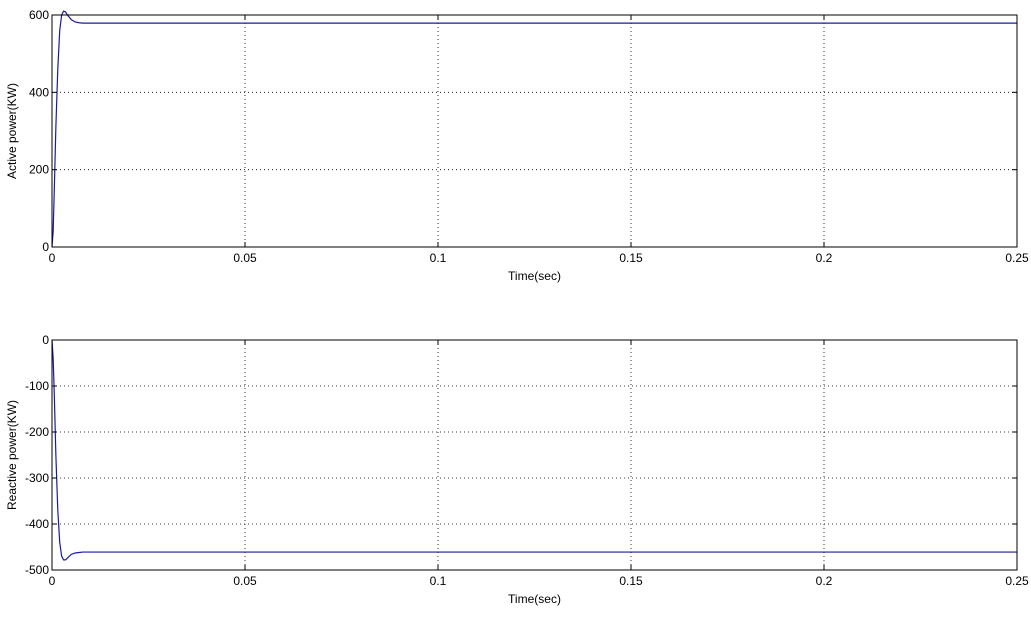 Image resolution: width=1031 pixels, height=619 pixels. I want to click on reactive-power-x-tick-label: 0.1, so click(438, 581).